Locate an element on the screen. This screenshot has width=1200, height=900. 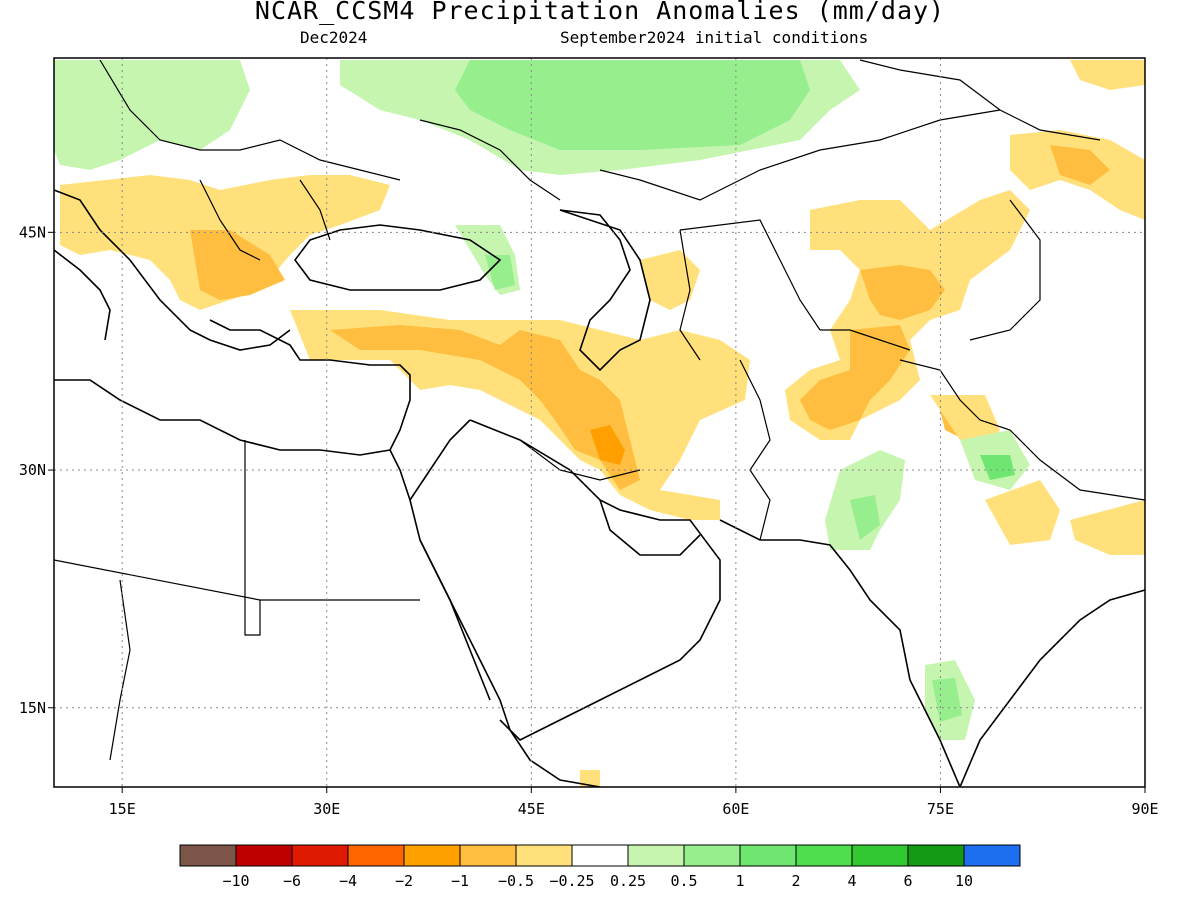
valid-month: Dec2024 is located at coordinates (334, 37).